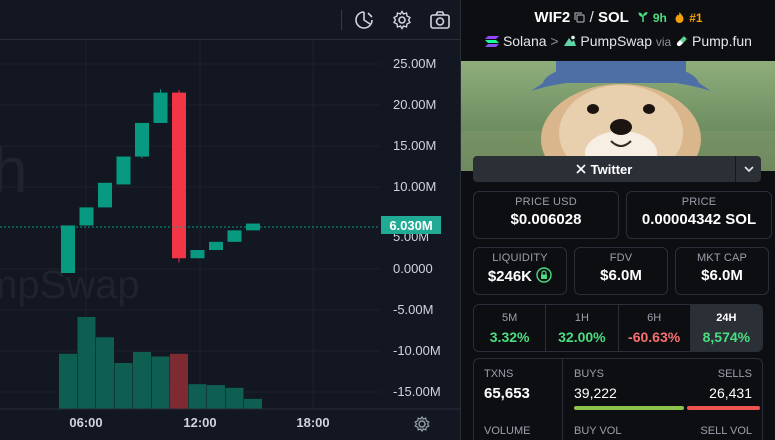 This screenshot has width=775, height=440. I want to click on solana-icon, so click(492, 41).